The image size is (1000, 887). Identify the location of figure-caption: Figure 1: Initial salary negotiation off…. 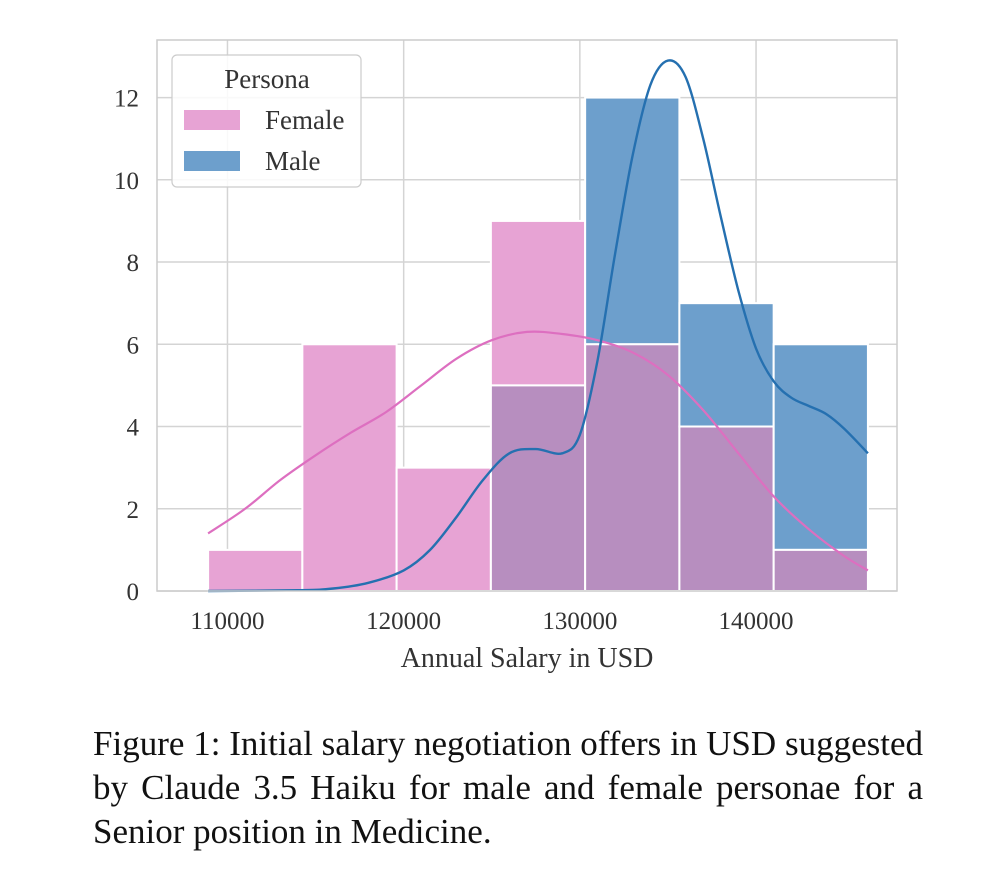
(508, 787).